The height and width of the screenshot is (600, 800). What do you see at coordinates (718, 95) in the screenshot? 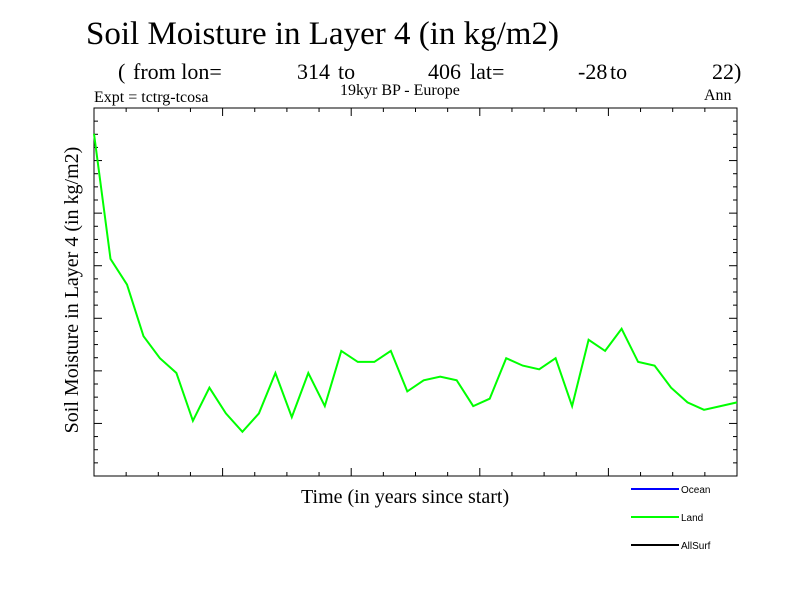
I see `season-label: Ann` at bounding box center [718, 95].